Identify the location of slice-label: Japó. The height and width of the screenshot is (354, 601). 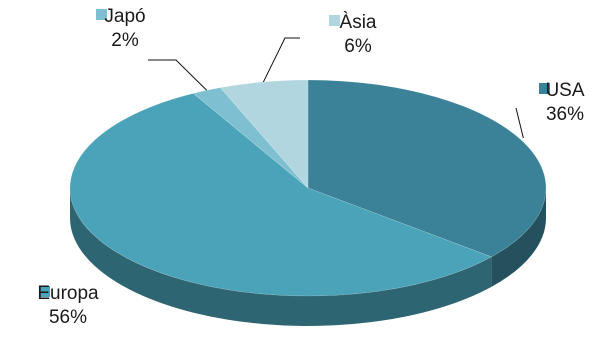
(124, 16).